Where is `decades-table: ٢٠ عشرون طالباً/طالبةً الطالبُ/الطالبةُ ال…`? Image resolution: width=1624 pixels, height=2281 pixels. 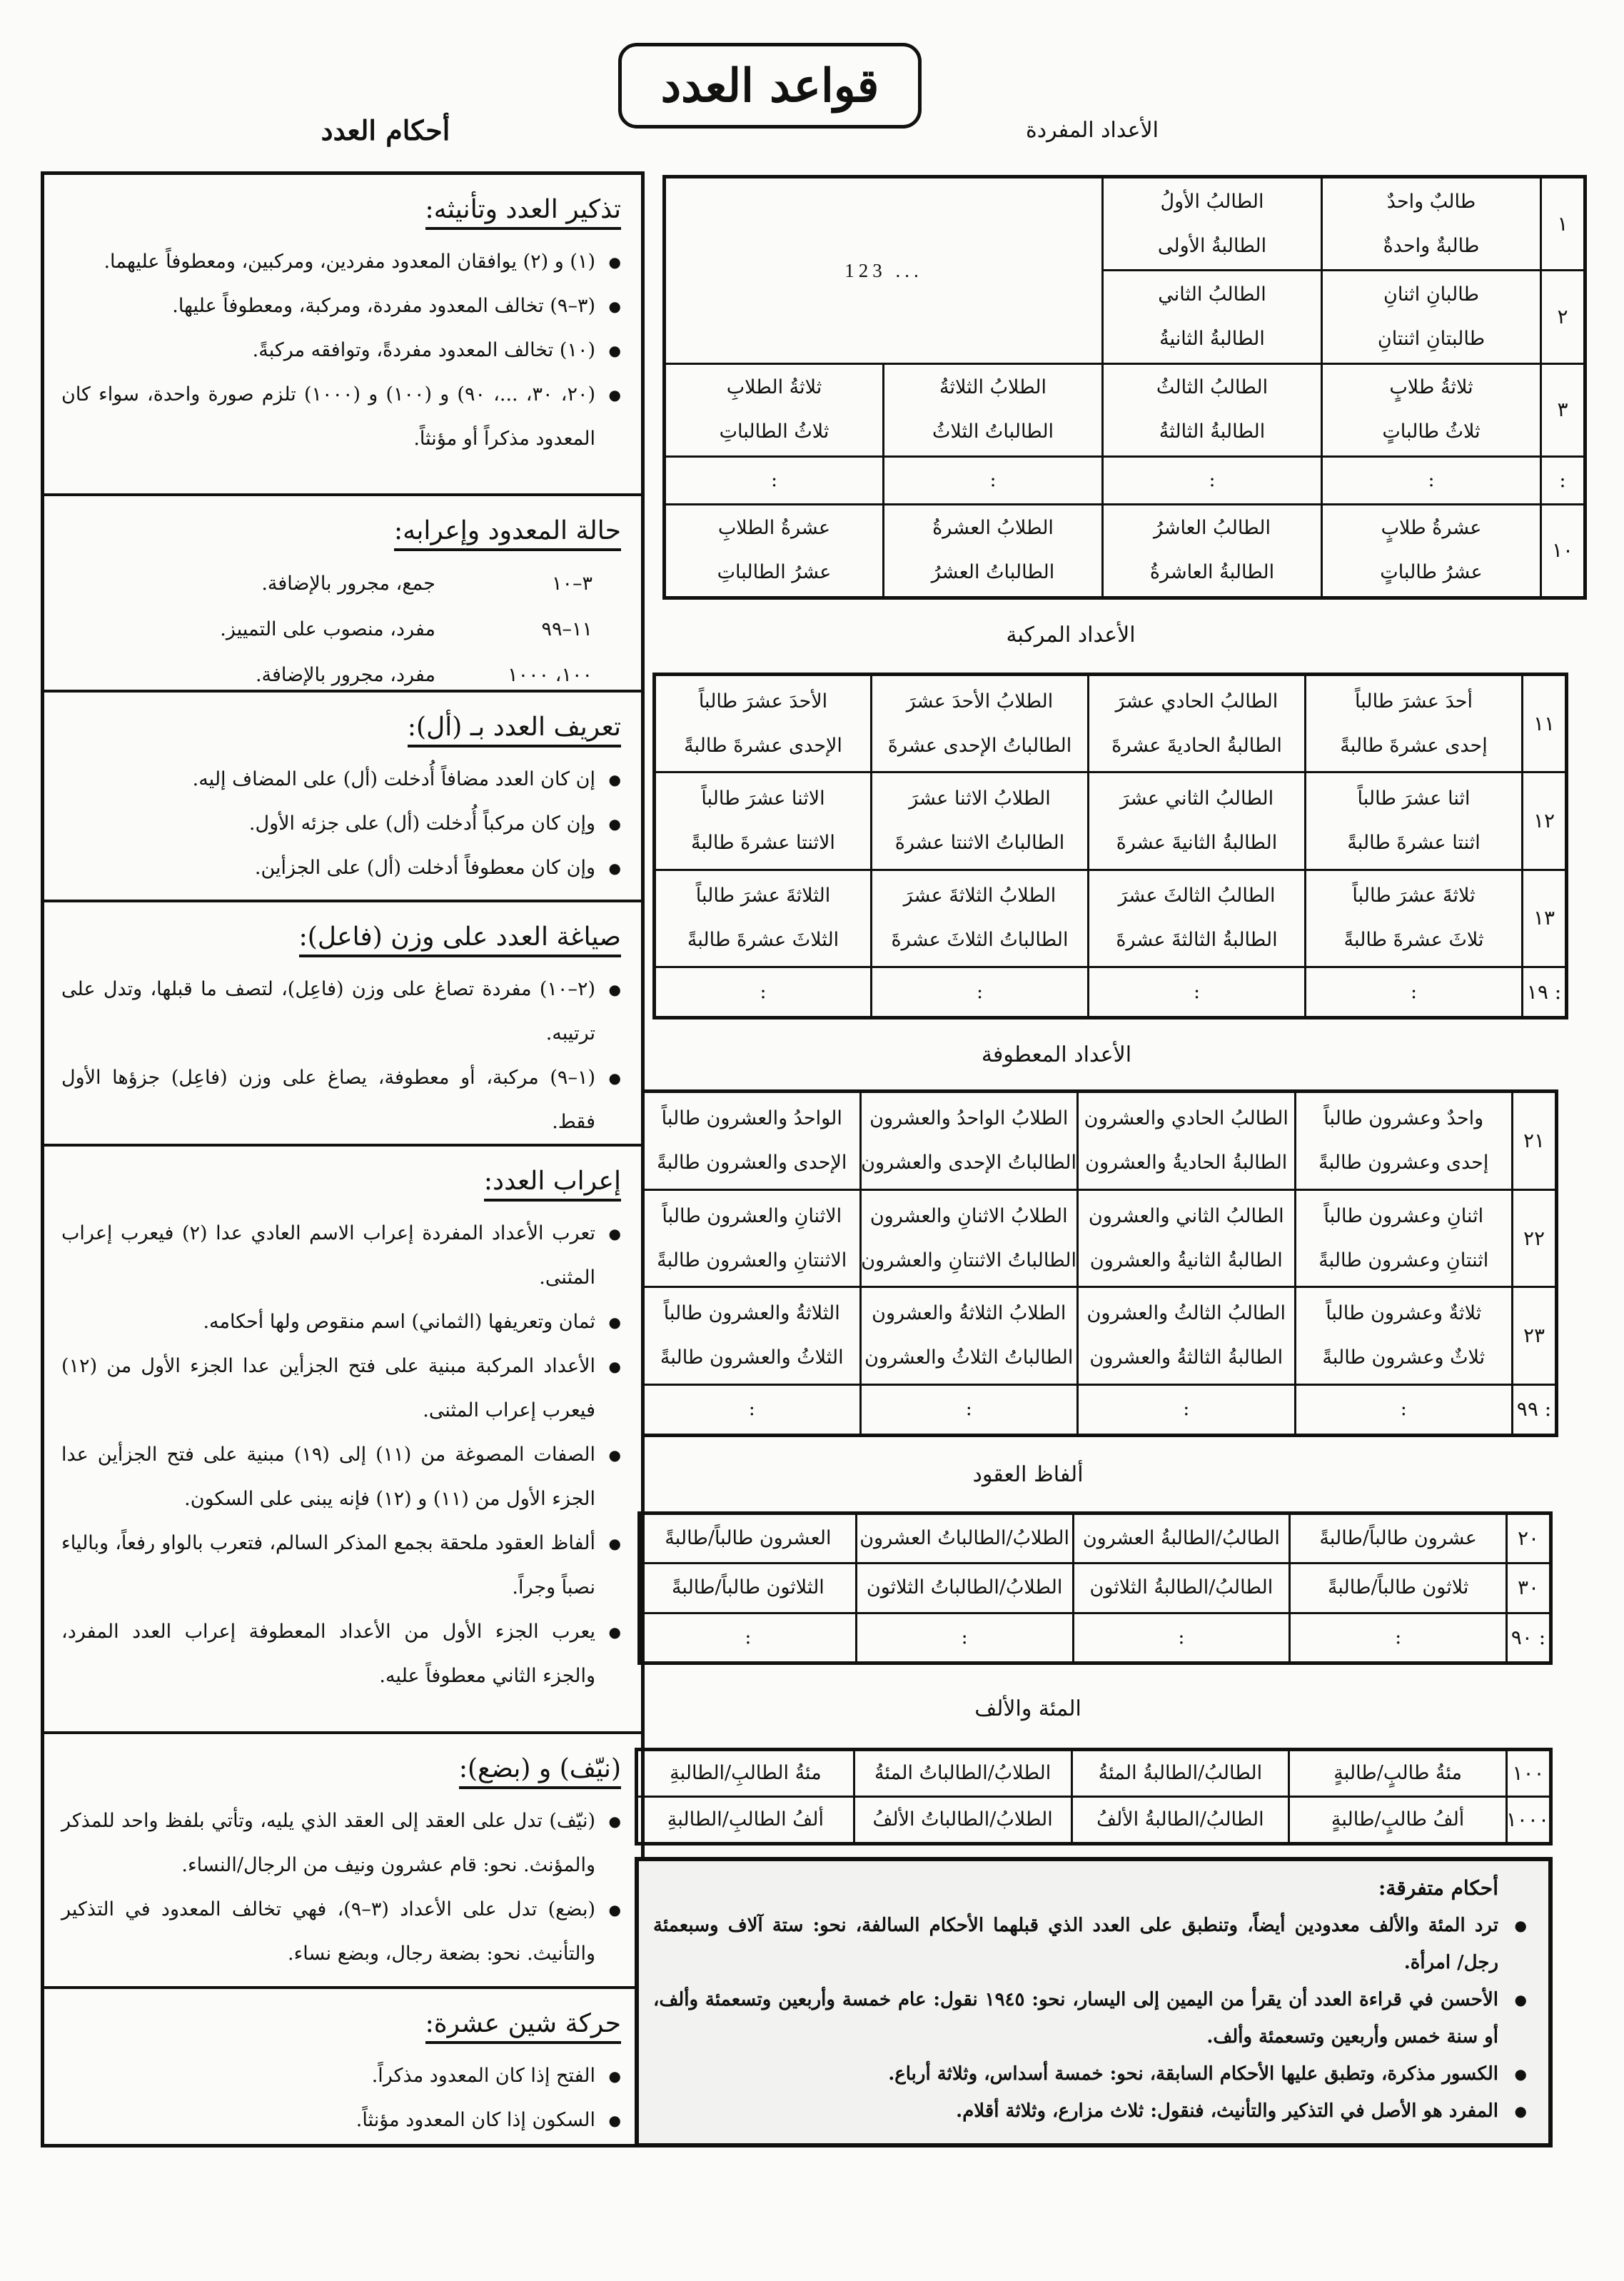
decades-table: ٢٠ عشرون طالباً/طالبةً الطالبُ/الطالبةُ ال… is located at coordinates (1095, 1588).